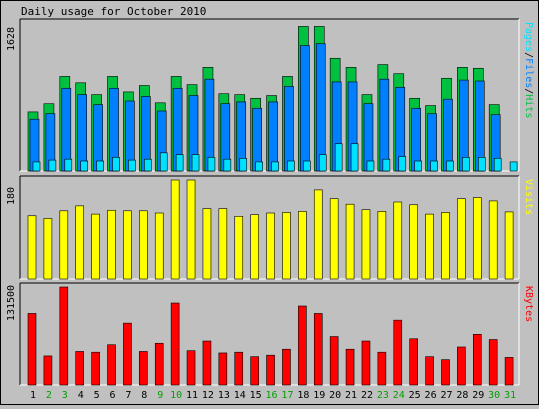 The height and width of the screenshot is (409, 539). Describe the element at coordinates (11, 196) in the screenshot. I see `panel-visits-max-label: 180` at that location.